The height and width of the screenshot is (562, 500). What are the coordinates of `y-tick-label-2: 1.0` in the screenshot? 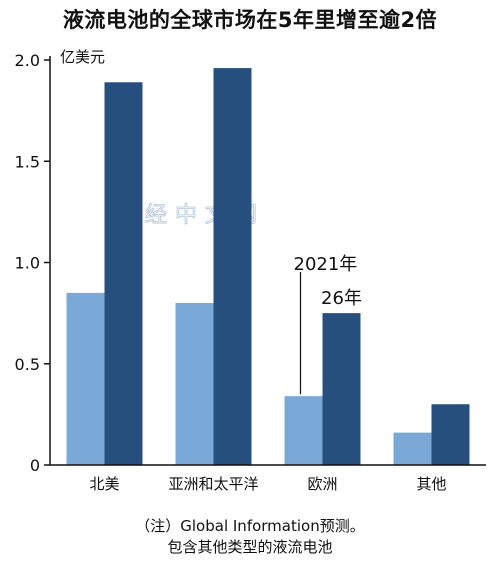 It's located at (27, 263).